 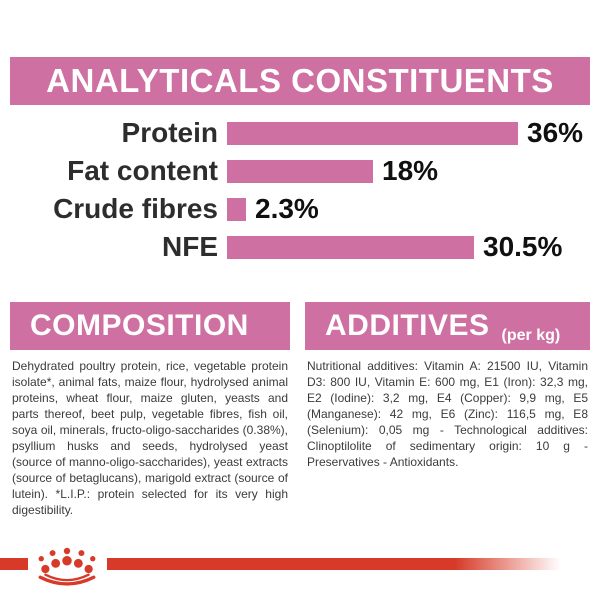 I want to click on additives-title: ADDITIVES, so click(x=407, y=325).